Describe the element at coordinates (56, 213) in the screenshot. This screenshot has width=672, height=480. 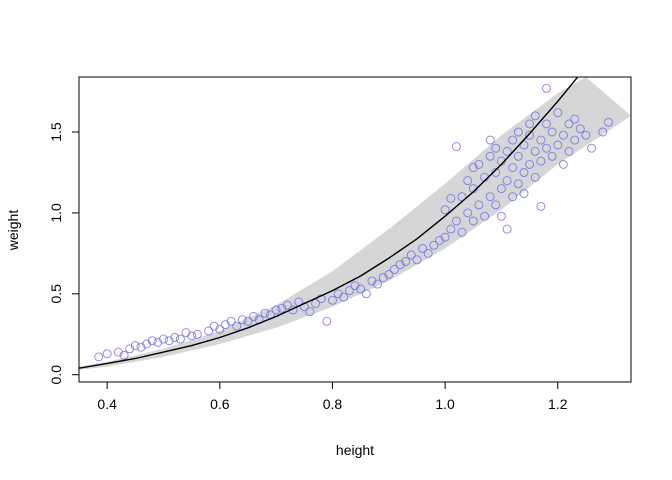
I see `y-tick-label: 1.0` at that location.